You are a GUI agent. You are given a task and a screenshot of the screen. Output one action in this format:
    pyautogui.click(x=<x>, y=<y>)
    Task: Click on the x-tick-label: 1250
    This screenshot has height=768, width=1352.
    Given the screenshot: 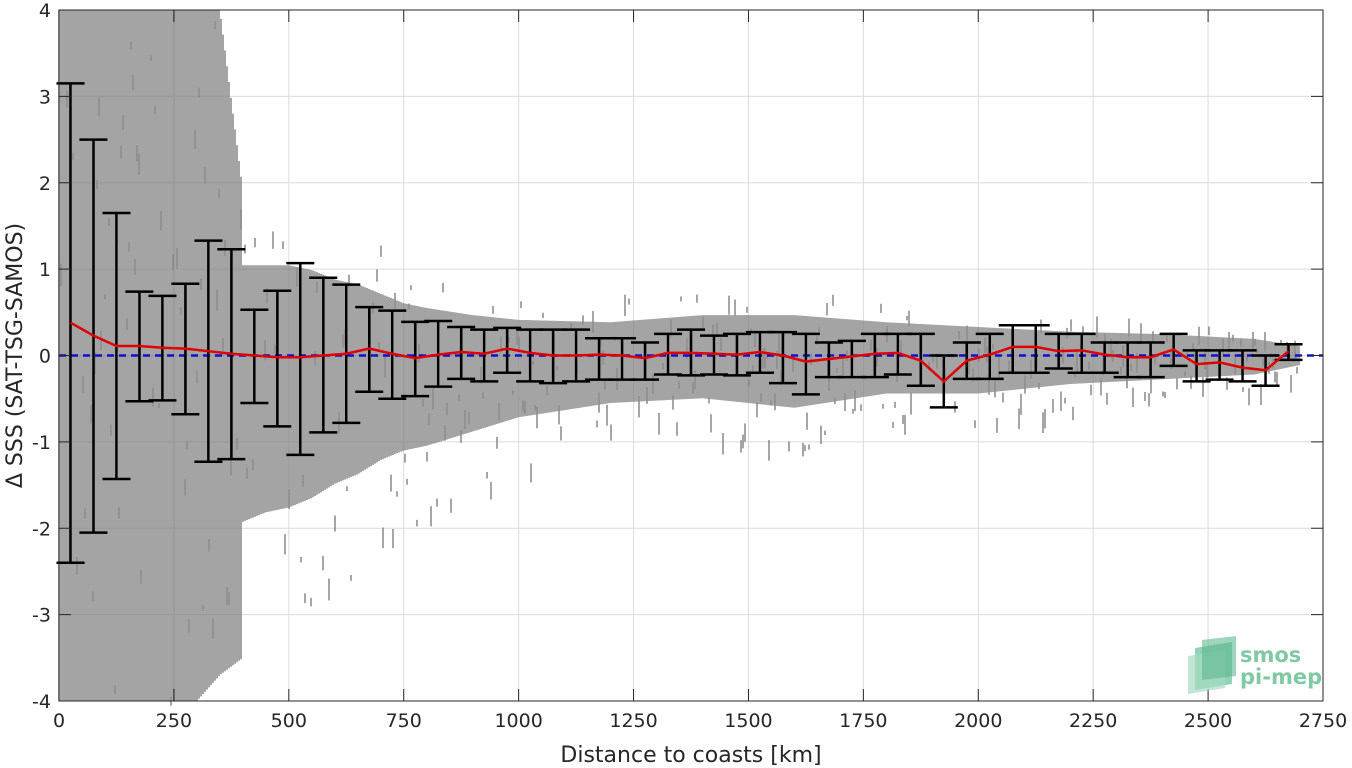 What is the action you would take?
    pyautogui.click(x=633, y=721)
    